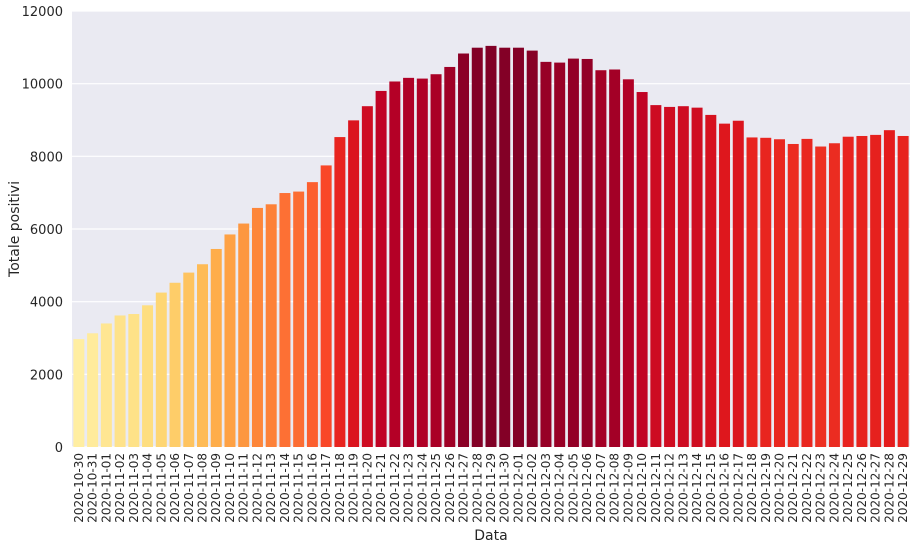  I want to click on x-tick-label: 2020-12-28, so click(889, 488).